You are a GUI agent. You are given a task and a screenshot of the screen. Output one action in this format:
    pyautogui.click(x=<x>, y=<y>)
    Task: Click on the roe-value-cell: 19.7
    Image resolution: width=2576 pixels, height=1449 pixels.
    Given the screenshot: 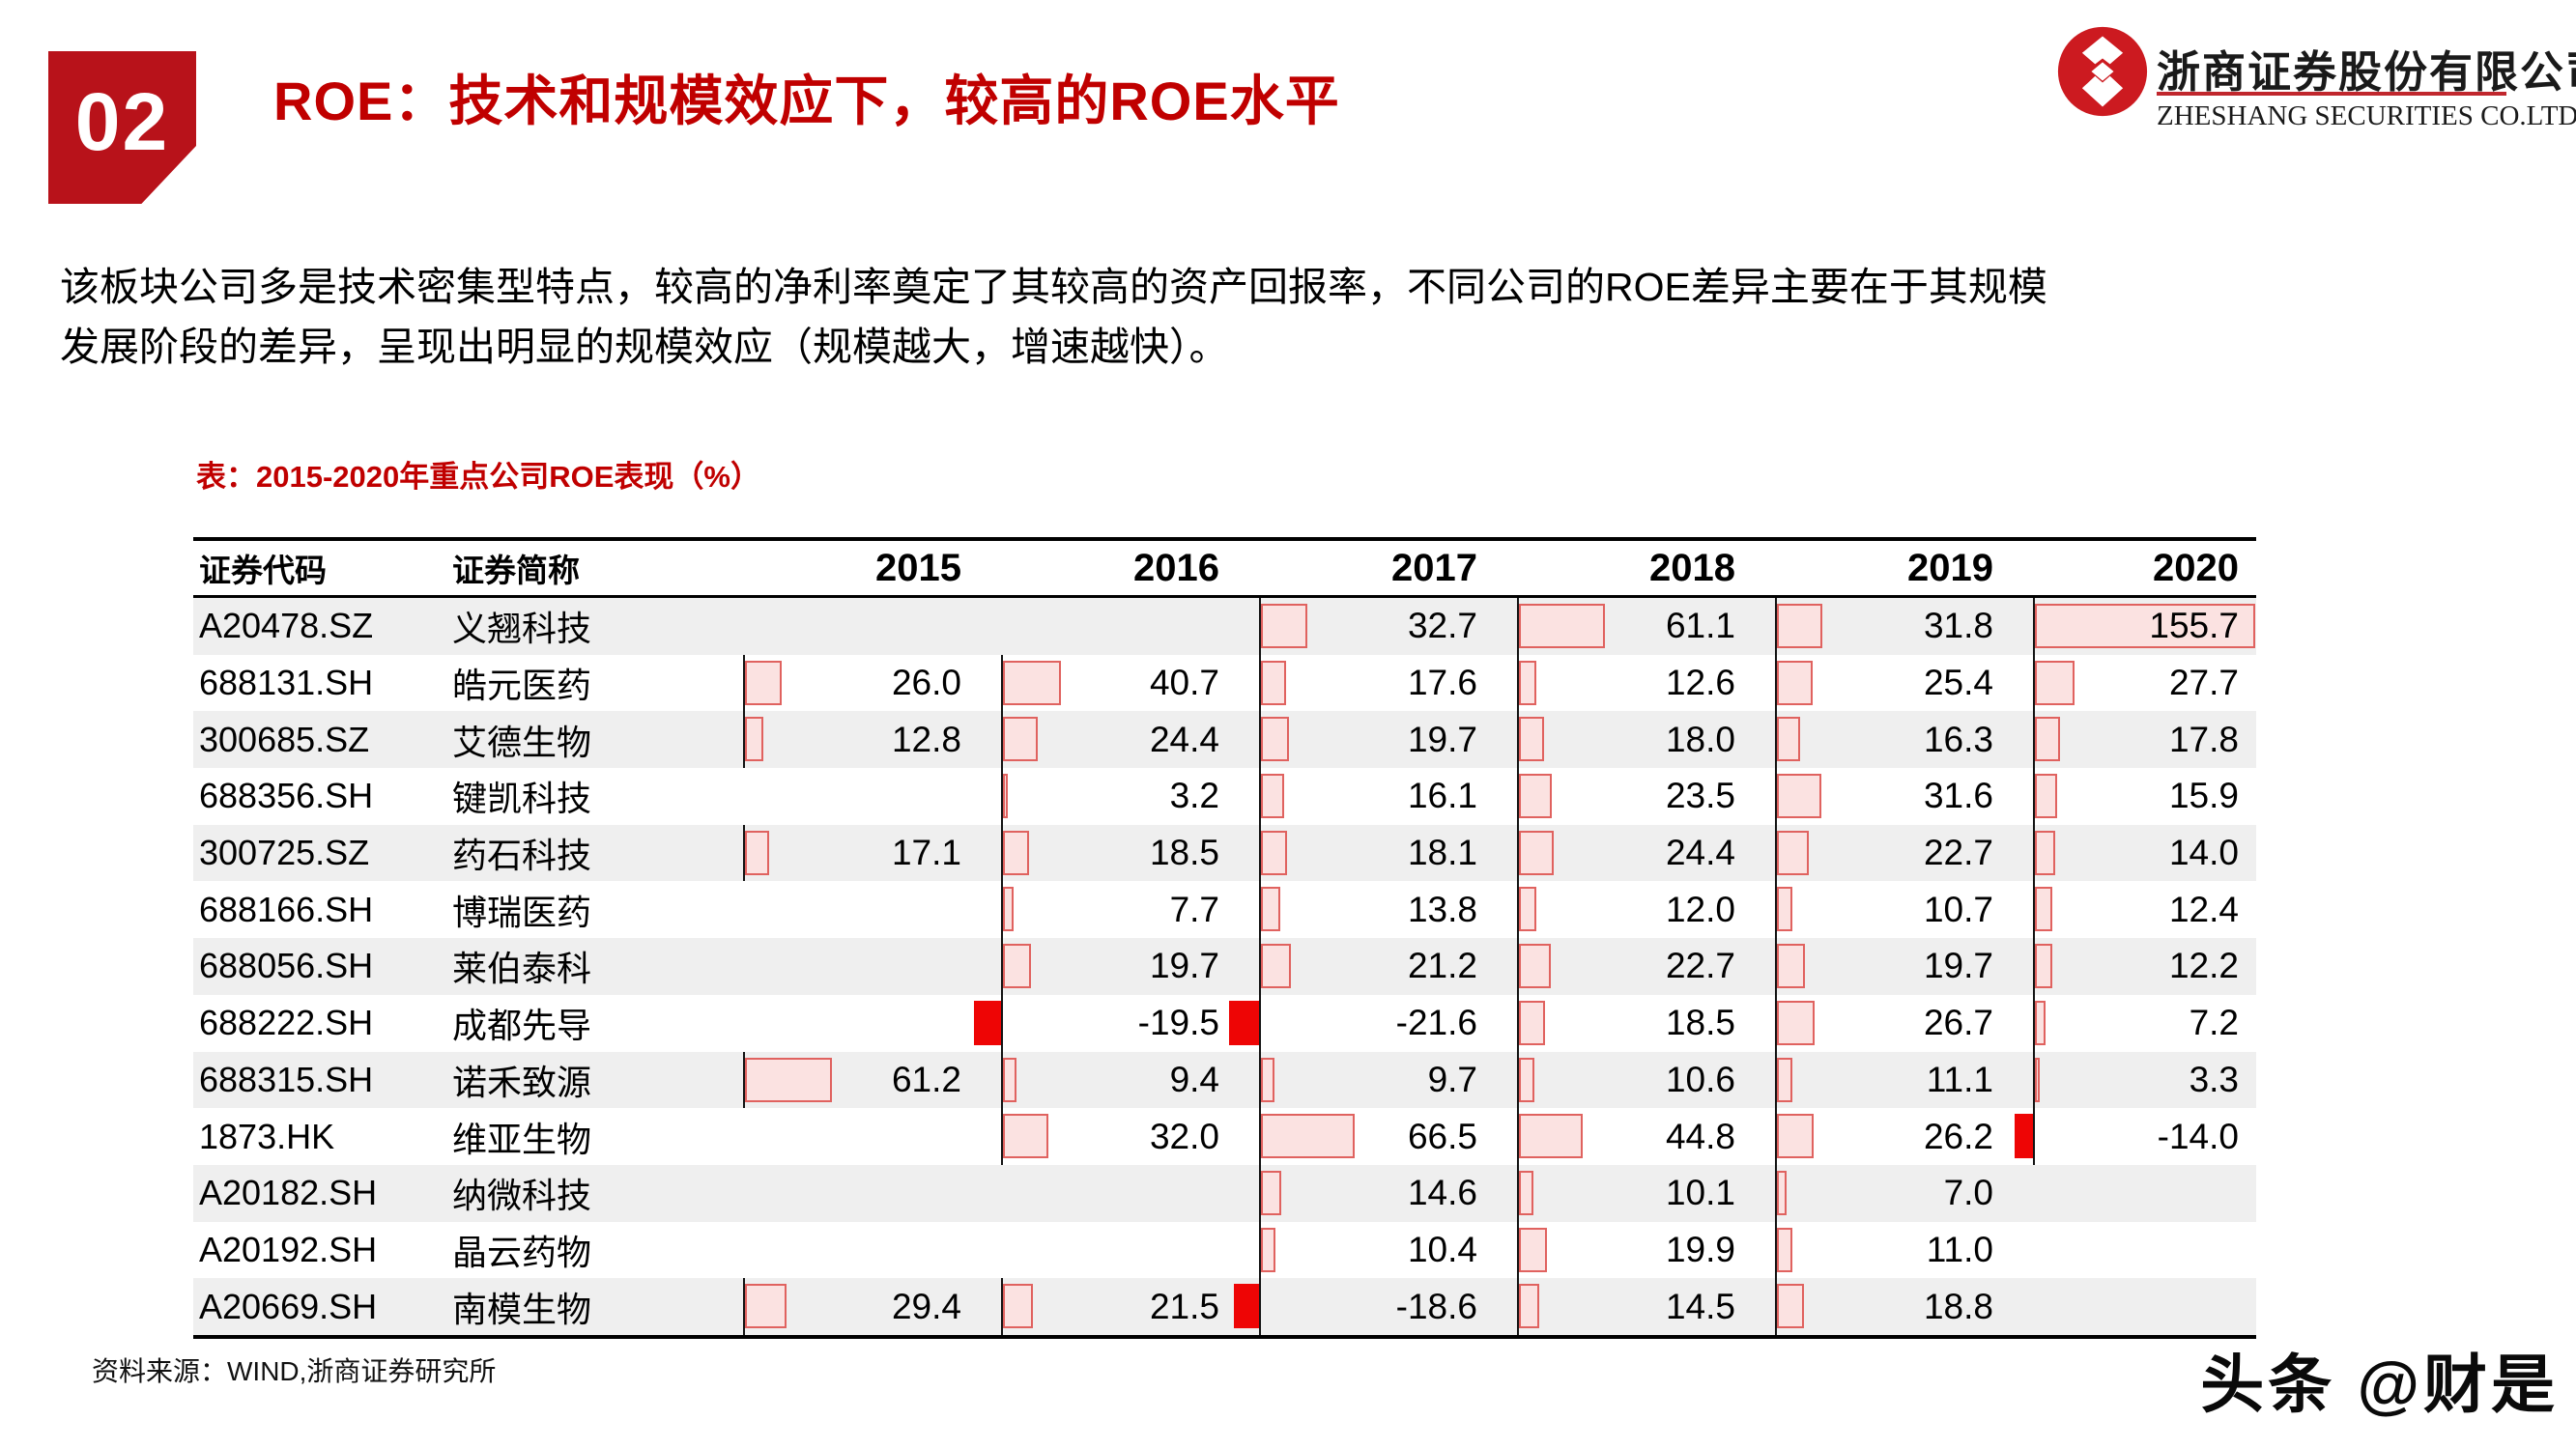 What is the action you would take?
    pyautogui.click(x=1388, y=740)
    